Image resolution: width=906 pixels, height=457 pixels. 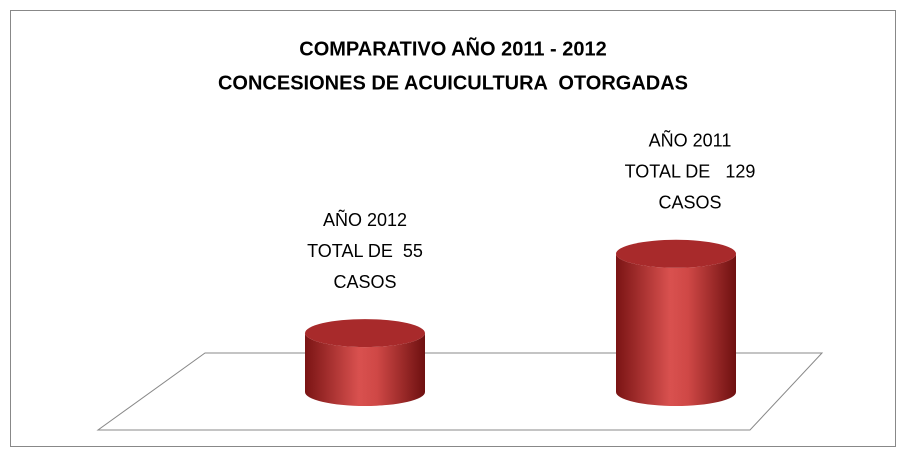 I want to click on data-label: TOTAL DE 55, so click(x=365, y=251).